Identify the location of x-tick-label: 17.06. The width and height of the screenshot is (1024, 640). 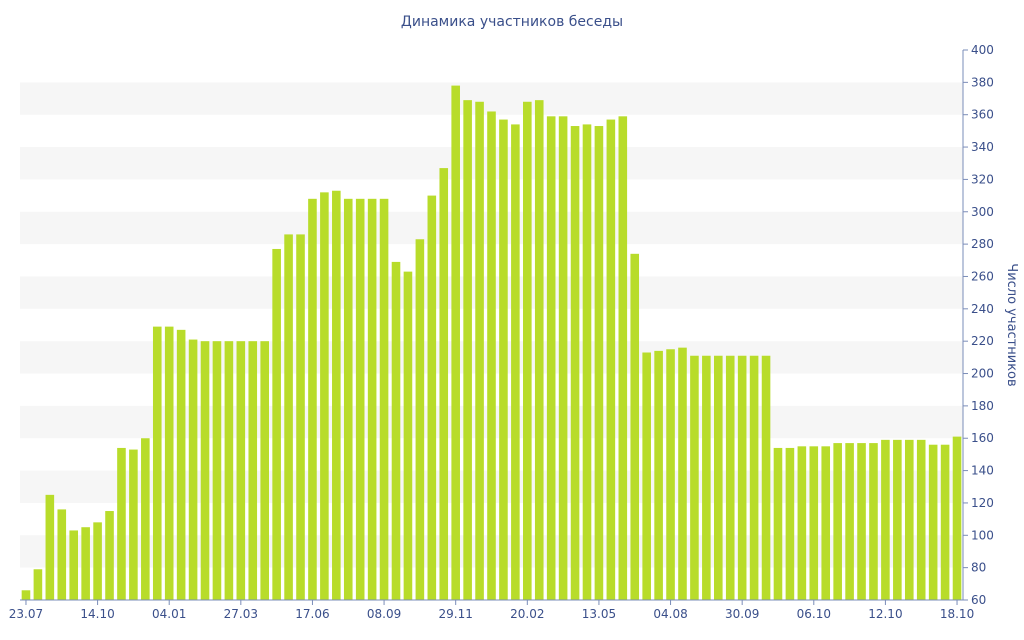
(312, 614).